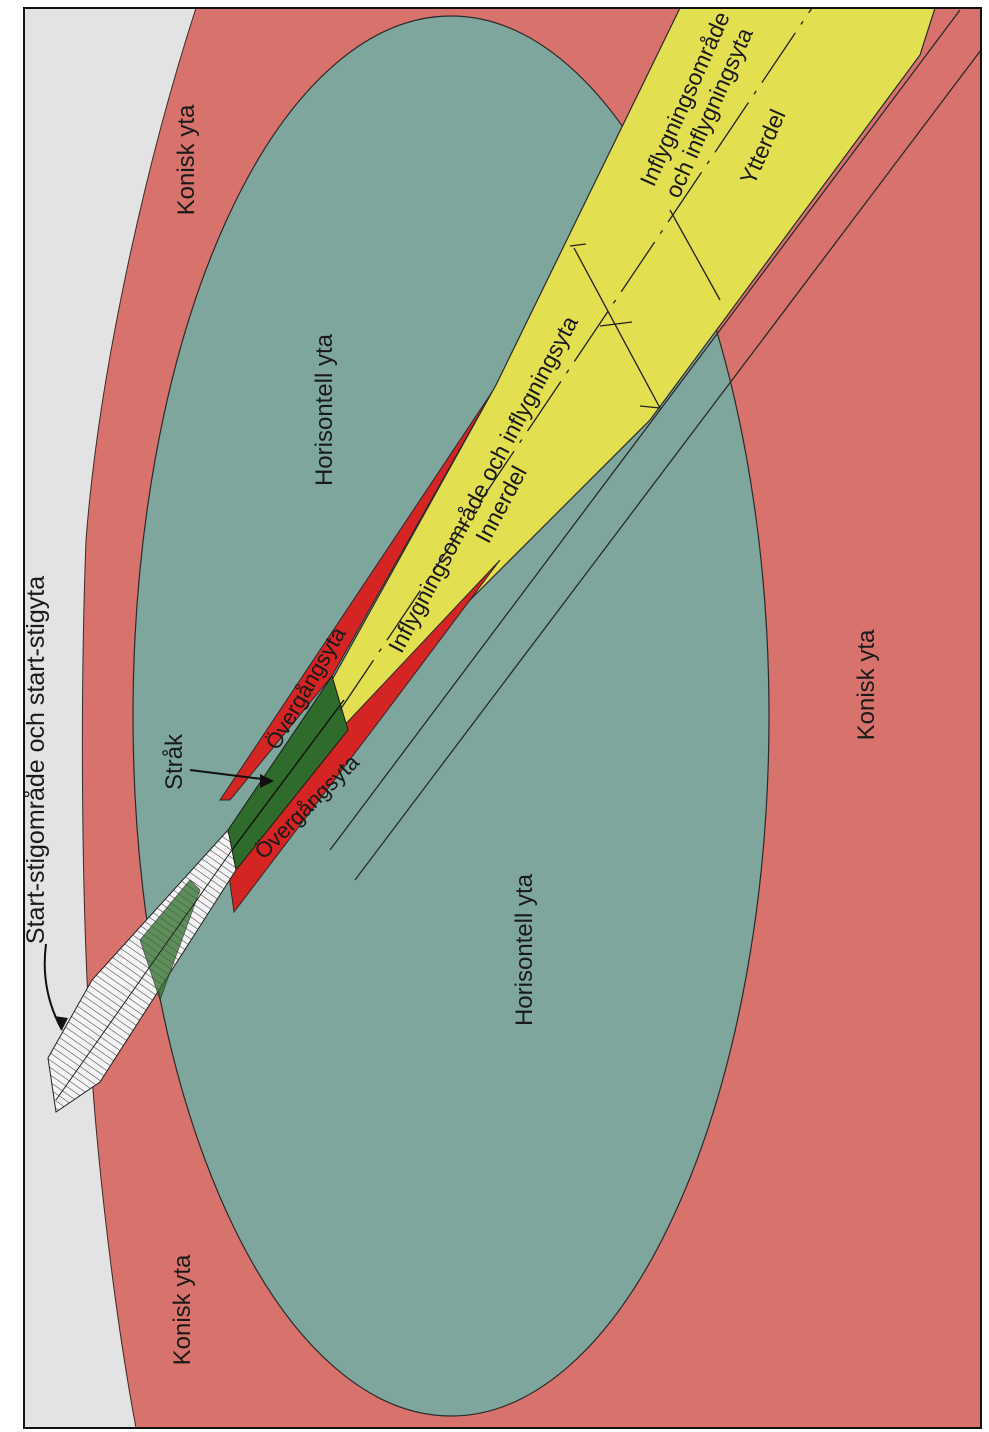  What do you see at coordinates (866, 684) in the screenshot?
I see `label-conical-right: Konisk yta` at bounding box center [866, 684].